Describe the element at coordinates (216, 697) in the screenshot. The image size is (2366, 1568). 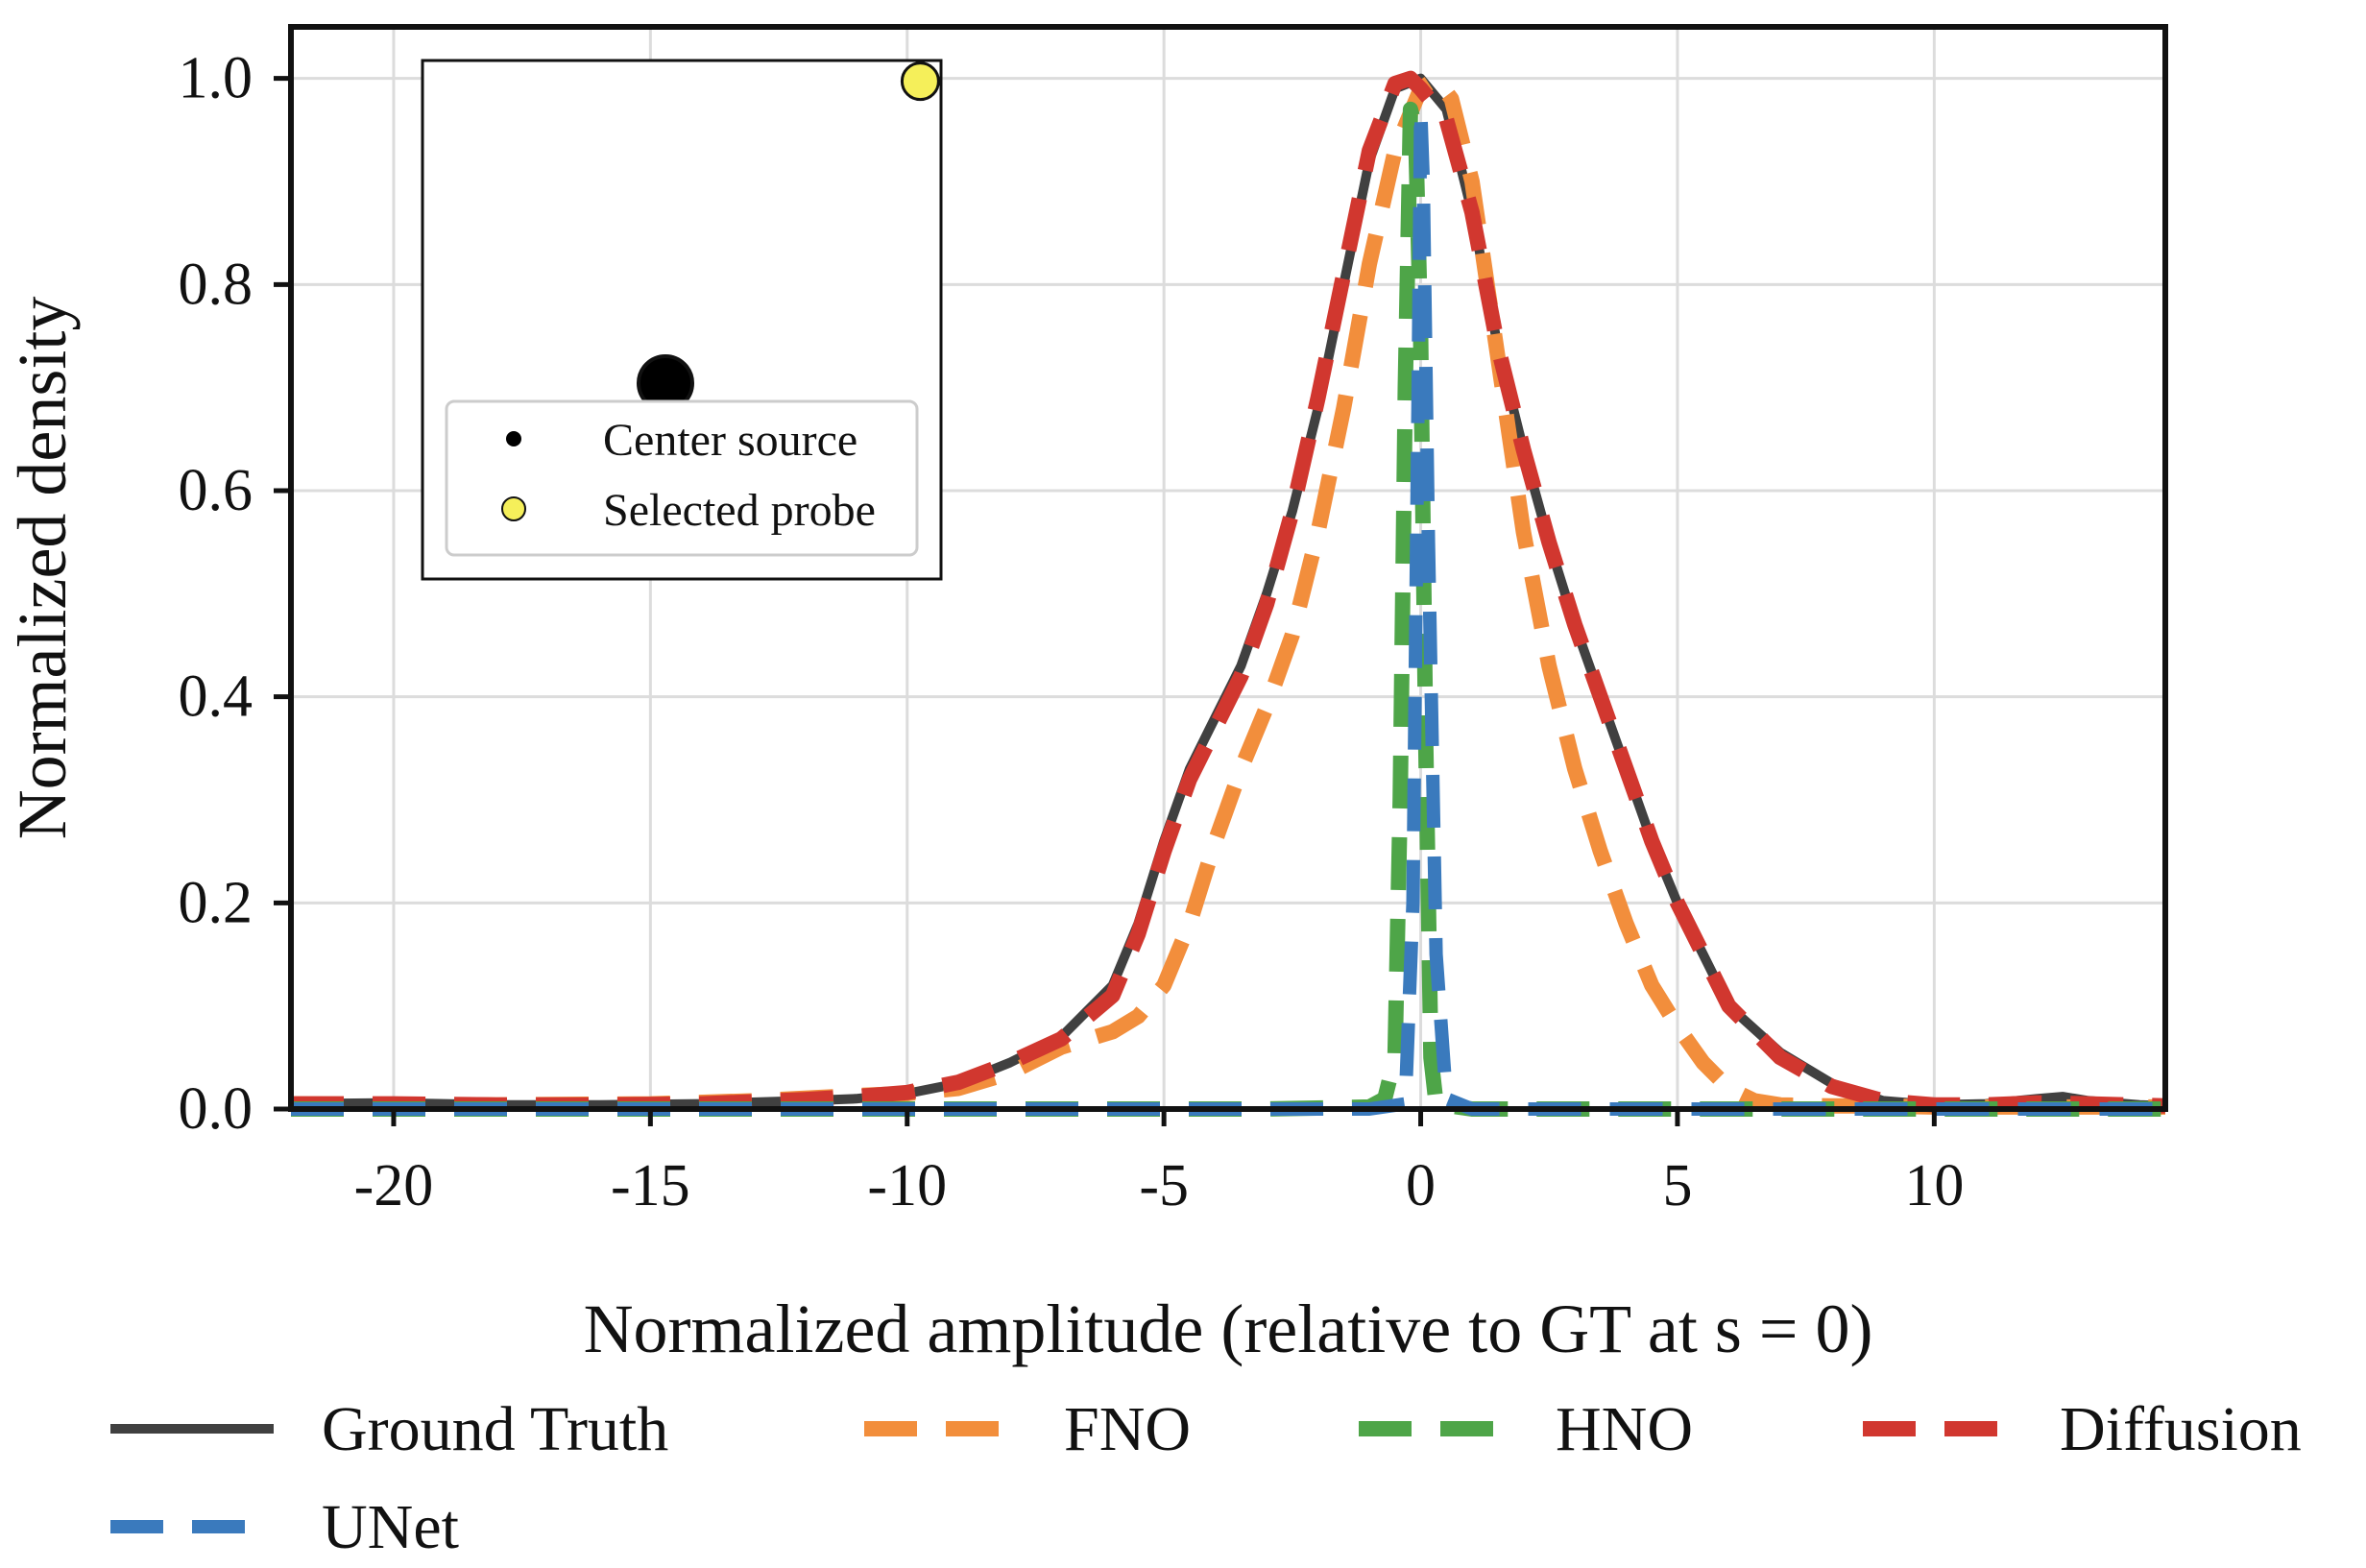
I see `y-tick-label: 0.4` at that location.